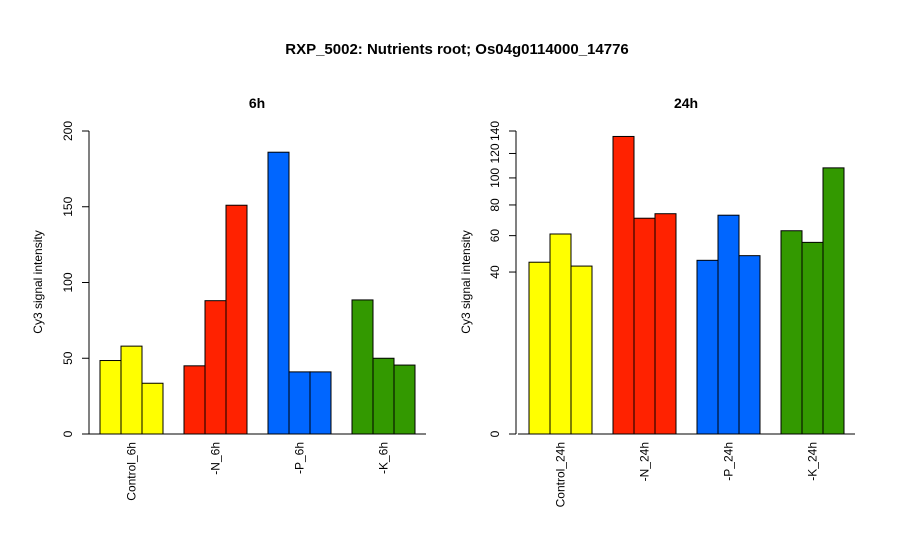 The height and width of the screenshot is (550, 900). What do you see at coordinates (216, 458) in the screenshot?
I see `category-label: -N_6h` at bounding box center [216, 458].